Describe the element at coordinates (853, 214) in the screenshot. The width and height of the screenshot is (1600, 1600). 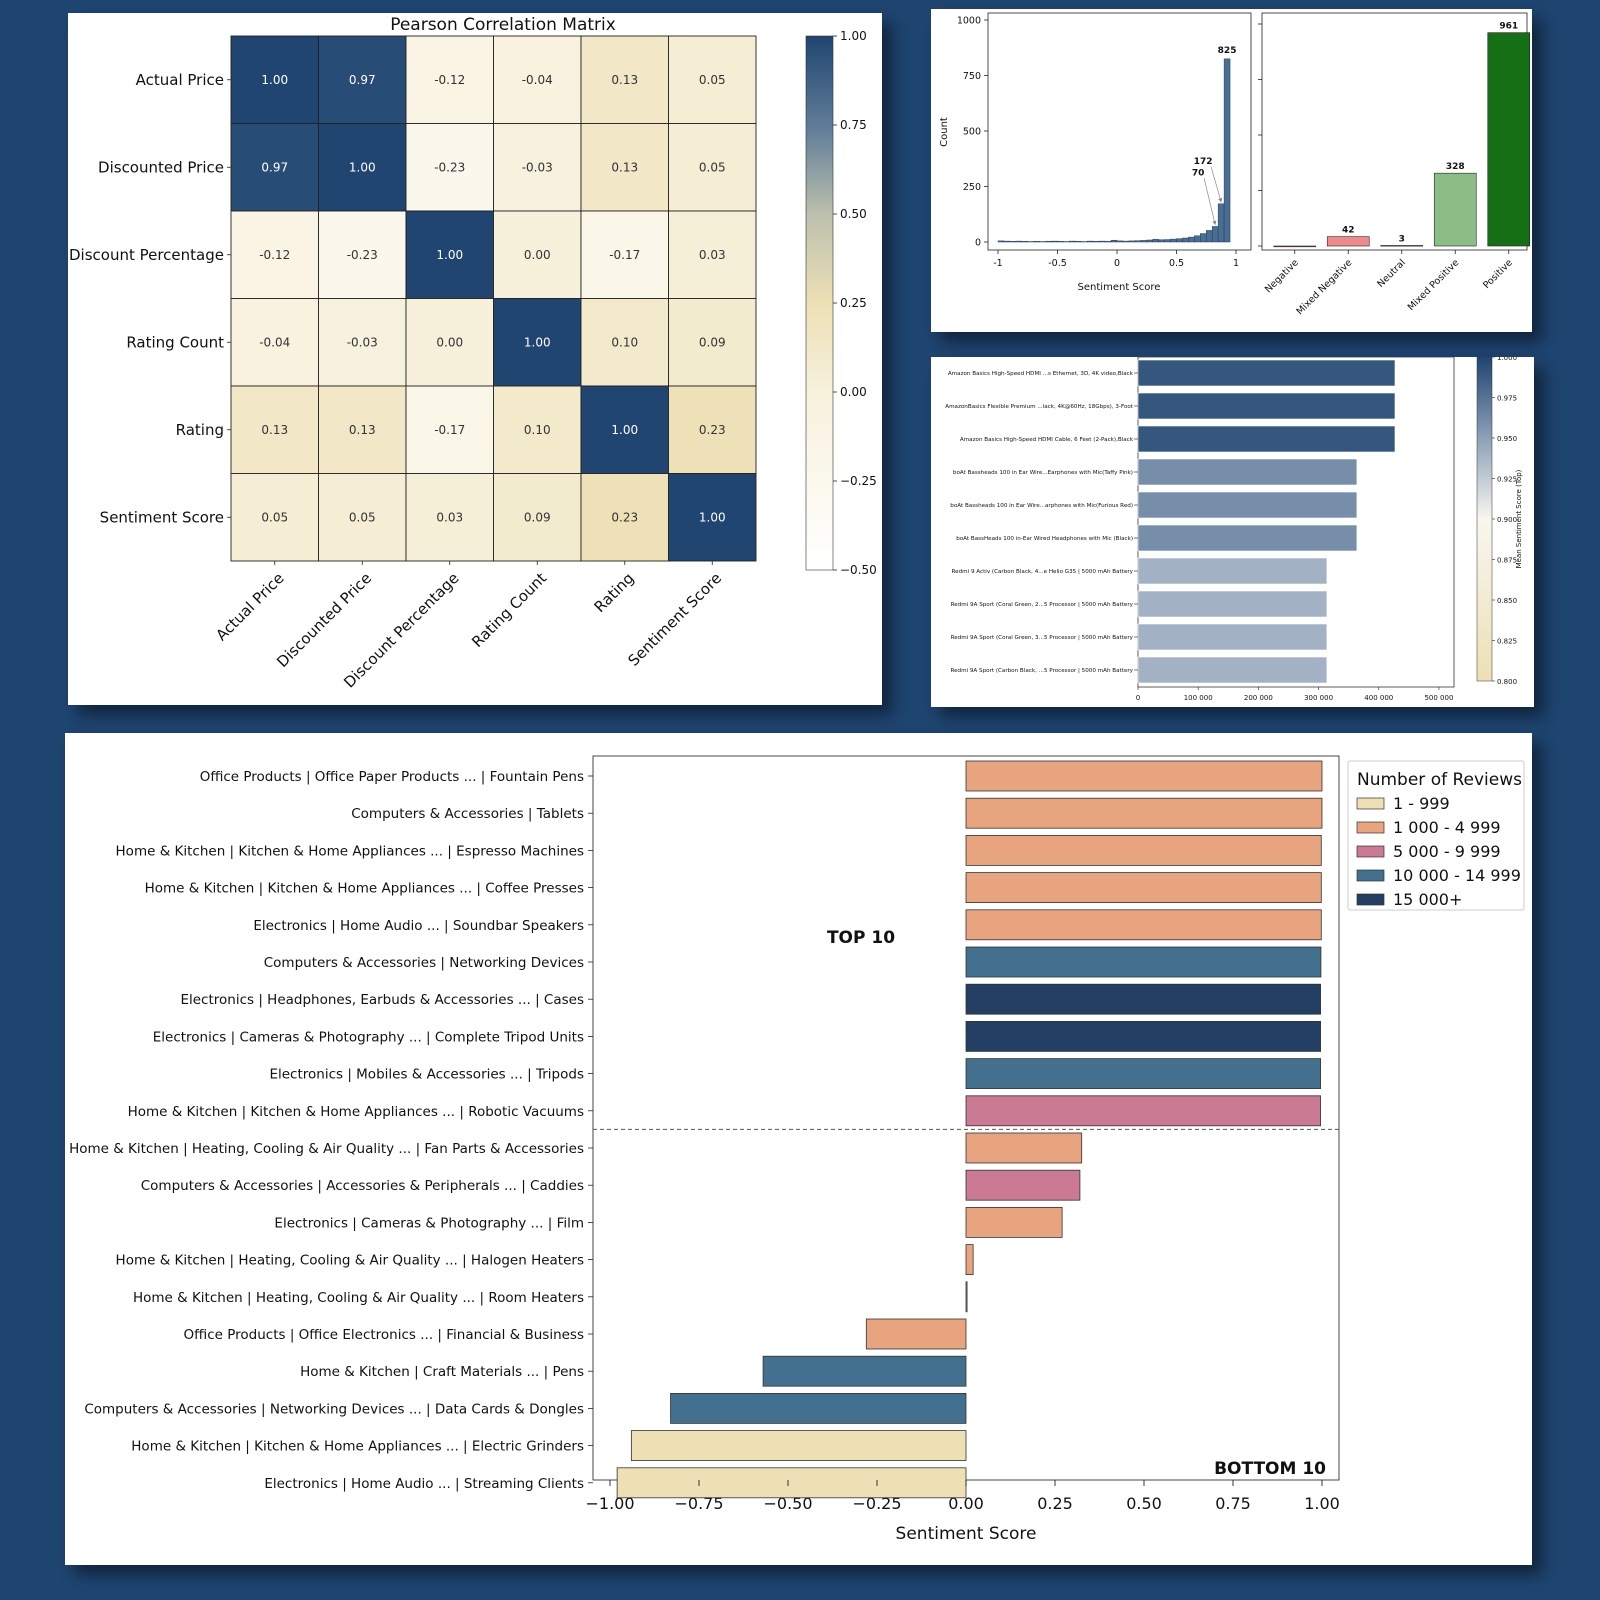
I see `colorbar-tick-label: 0.50` at that location.